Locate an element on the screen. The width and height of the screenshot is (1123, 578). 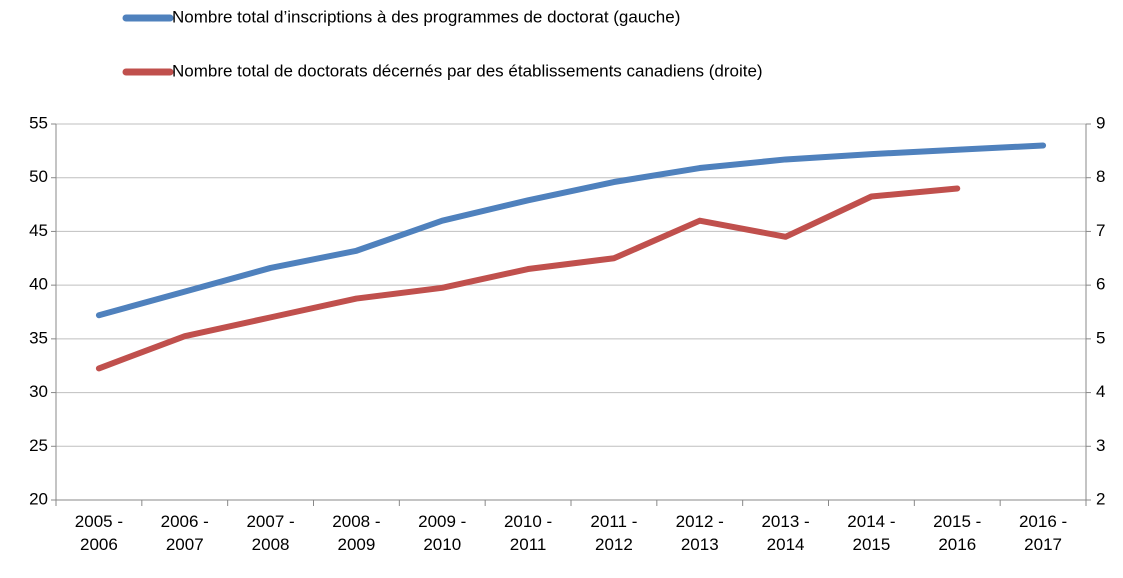
x-tick-label: 2005 - 2006 is located at coordinates (98, 533).